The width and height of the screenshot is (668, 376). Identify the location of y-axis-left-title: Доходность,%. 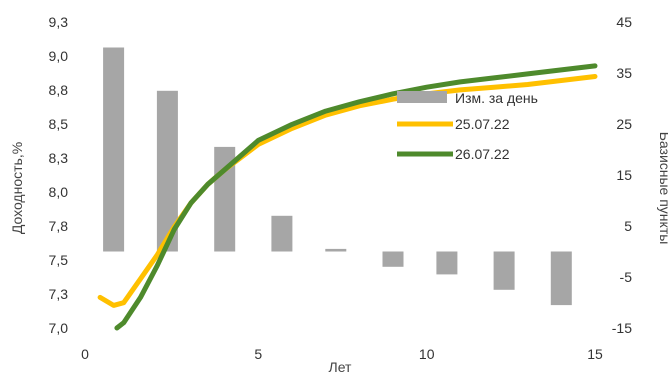
(17, 188).